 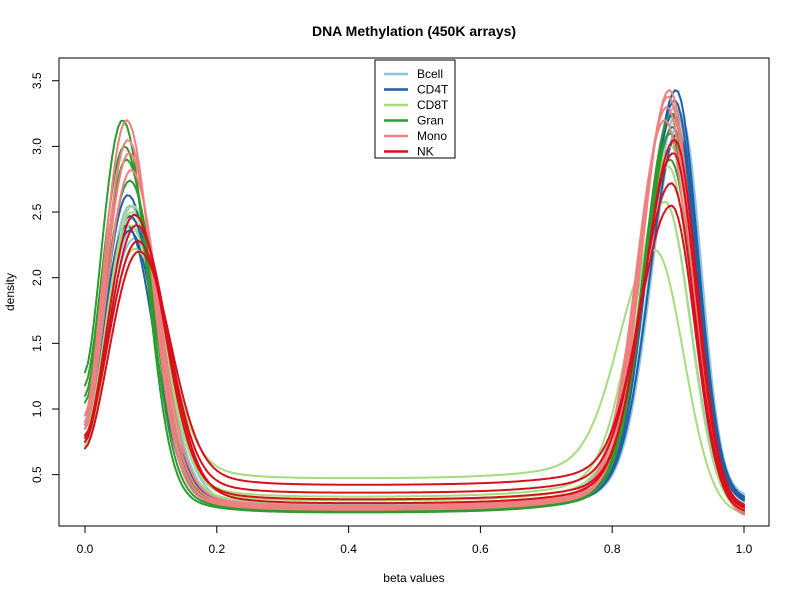 What do you see at coordinates (413, 578) in the screenshot?
I see `x-axis-label: beta values` at bounding box center [413, 578].